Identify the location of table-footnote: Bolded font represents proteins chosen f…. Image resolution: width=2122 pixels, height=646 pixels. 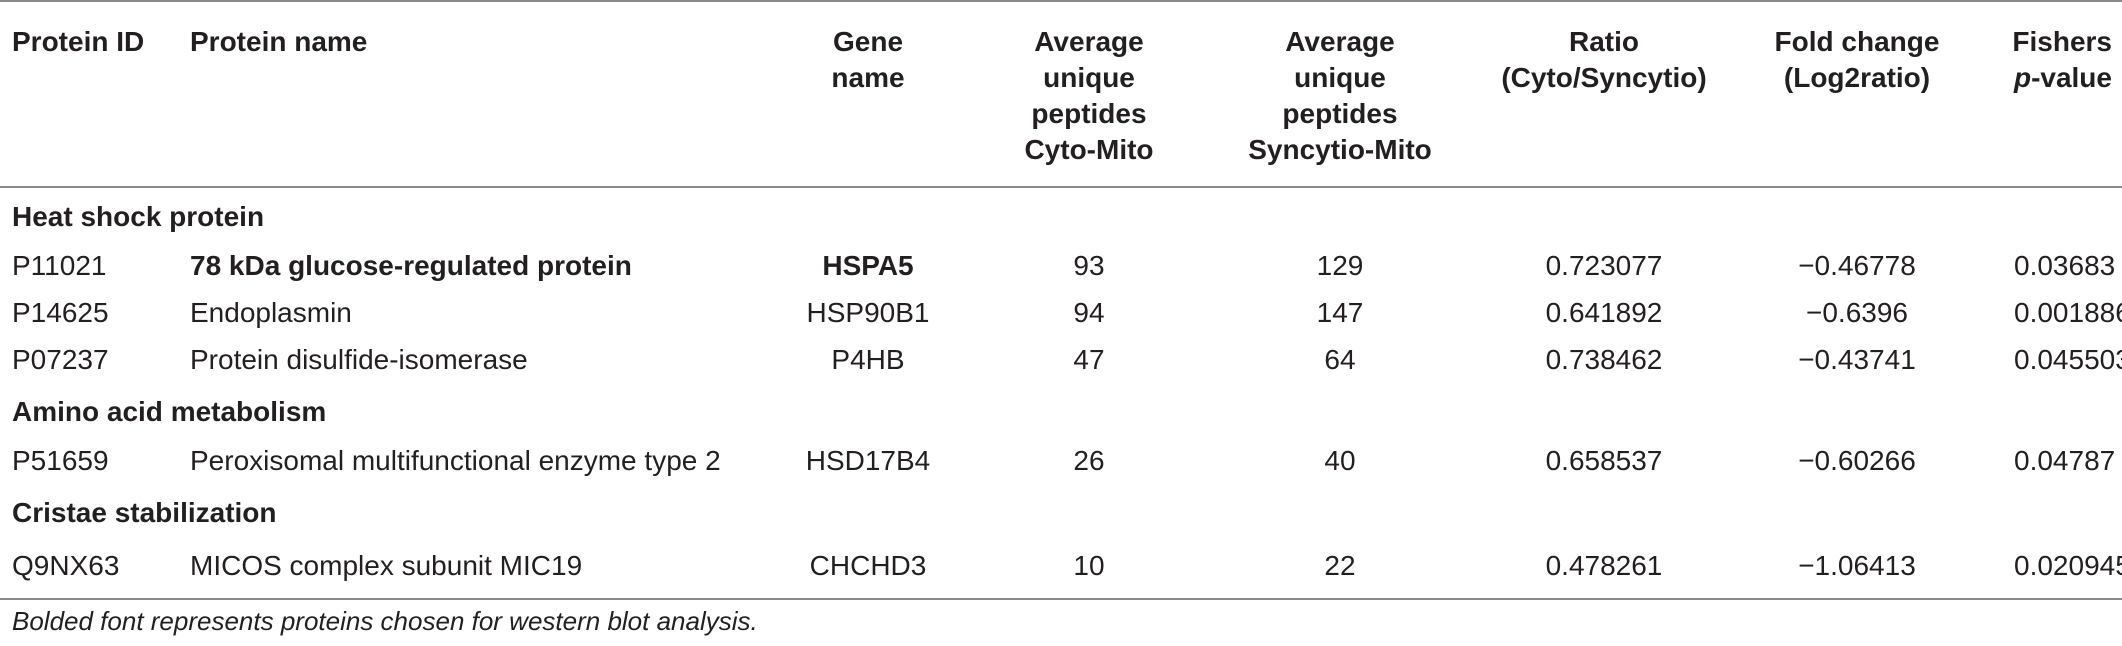
(385, 621).